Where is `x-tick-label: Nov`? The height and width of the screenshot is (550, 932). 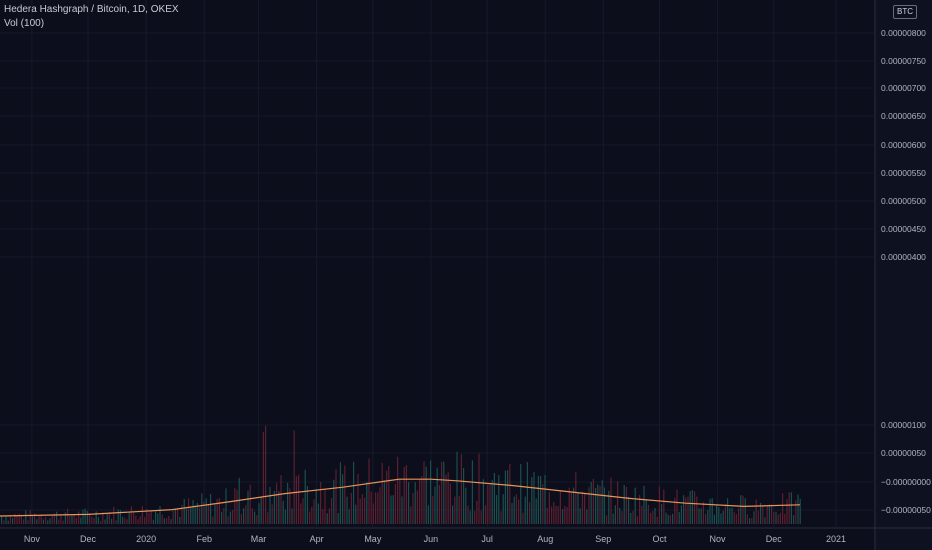
x-tick-label: Nov is located at coordinates (718, 539).